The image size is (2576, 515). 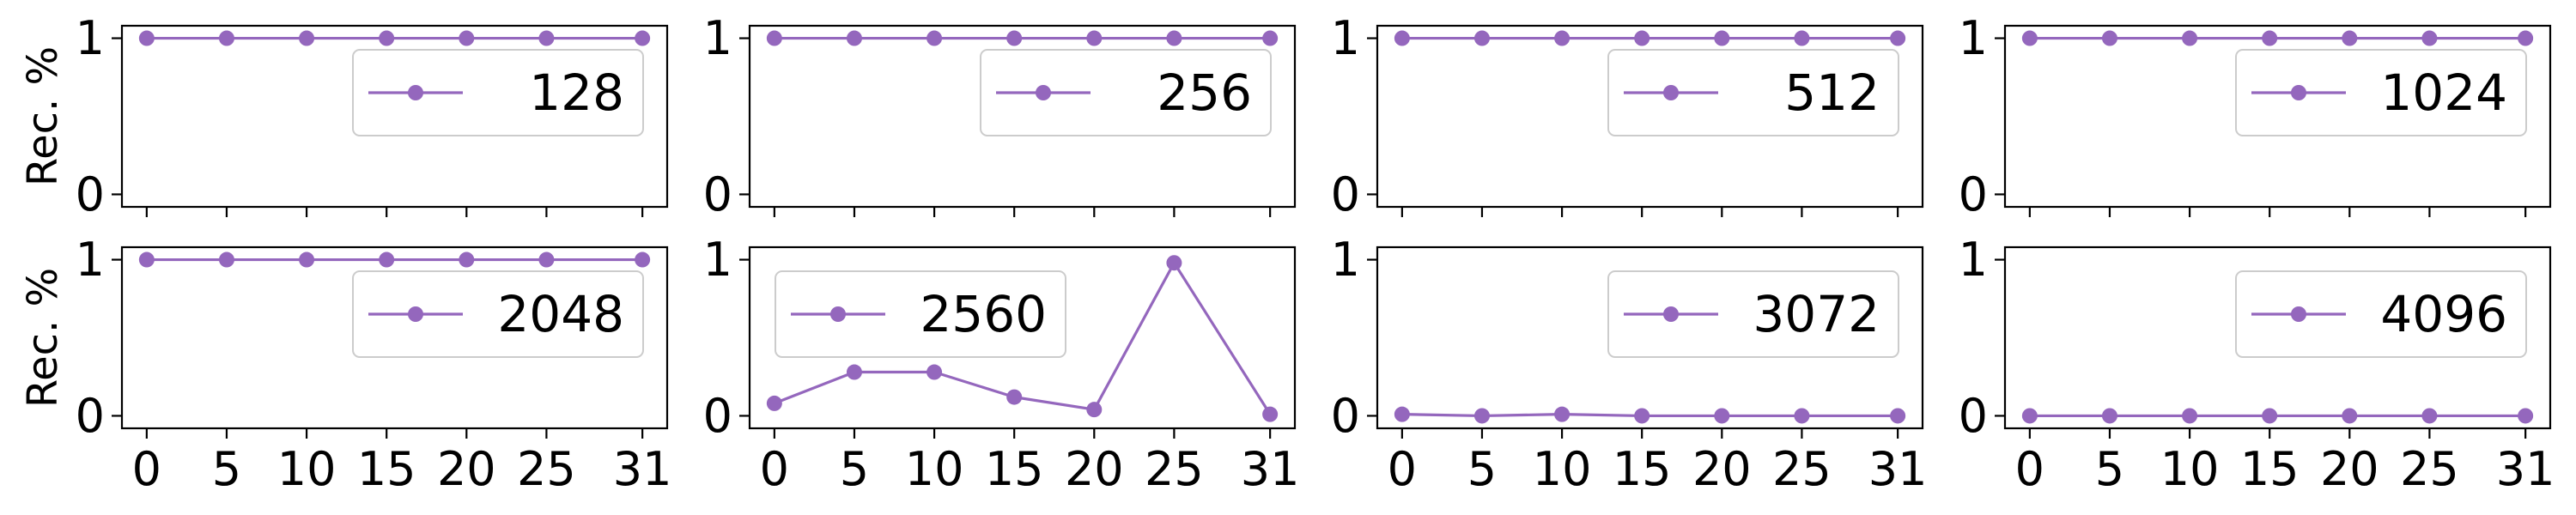 I want to click on legend-label: 256, so click(x=1204, y=93).